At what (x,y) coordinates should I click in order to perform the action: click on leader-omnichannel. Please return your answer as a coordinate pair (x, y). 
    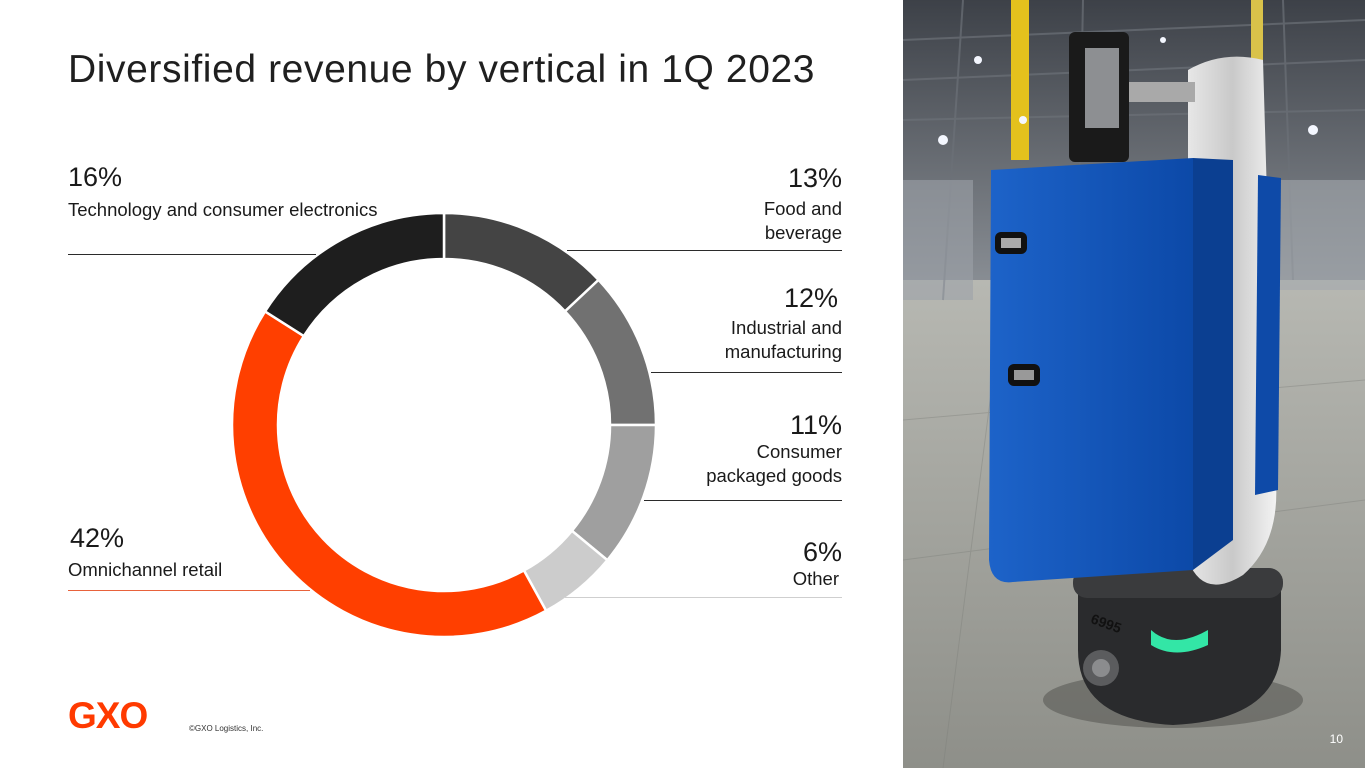
    Looking at the image, I should click on (189, 590).